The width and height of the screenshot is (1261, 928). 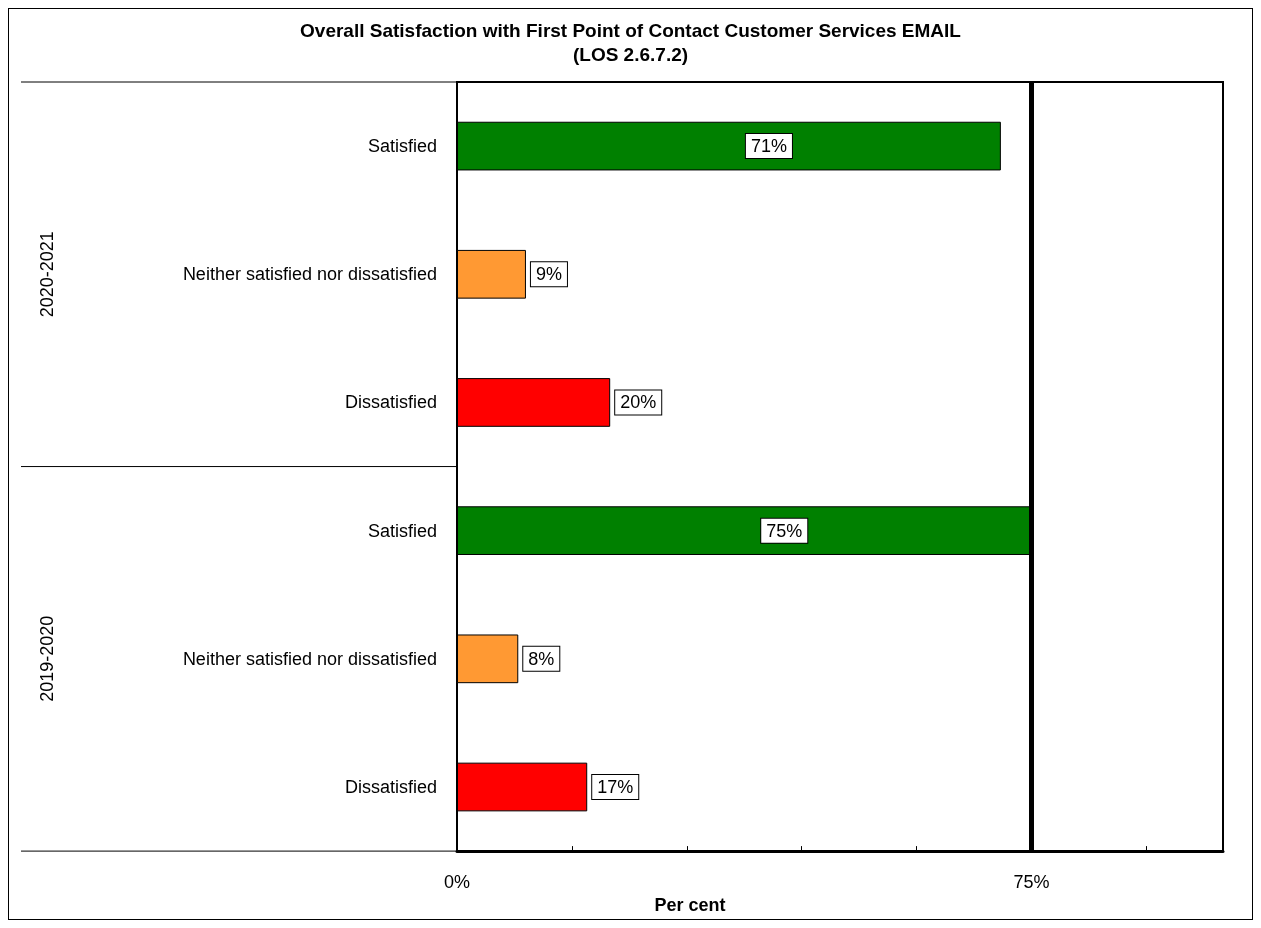 What do you see at coordinates (615, 787) in the screenshot?
I see `data-label: 17%` at bounding box center [615, 787].